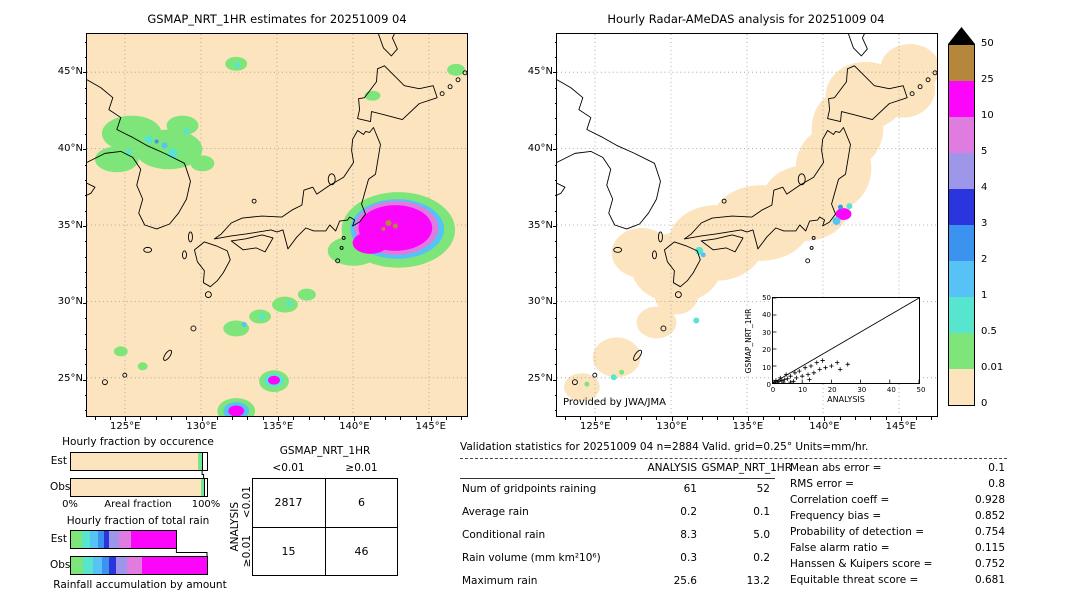 The image size is (1080, 612). What do you see at coordinates (989, 580) in the screenshot?
I see `score-value: 0.681` at bounding box center [989, 580].